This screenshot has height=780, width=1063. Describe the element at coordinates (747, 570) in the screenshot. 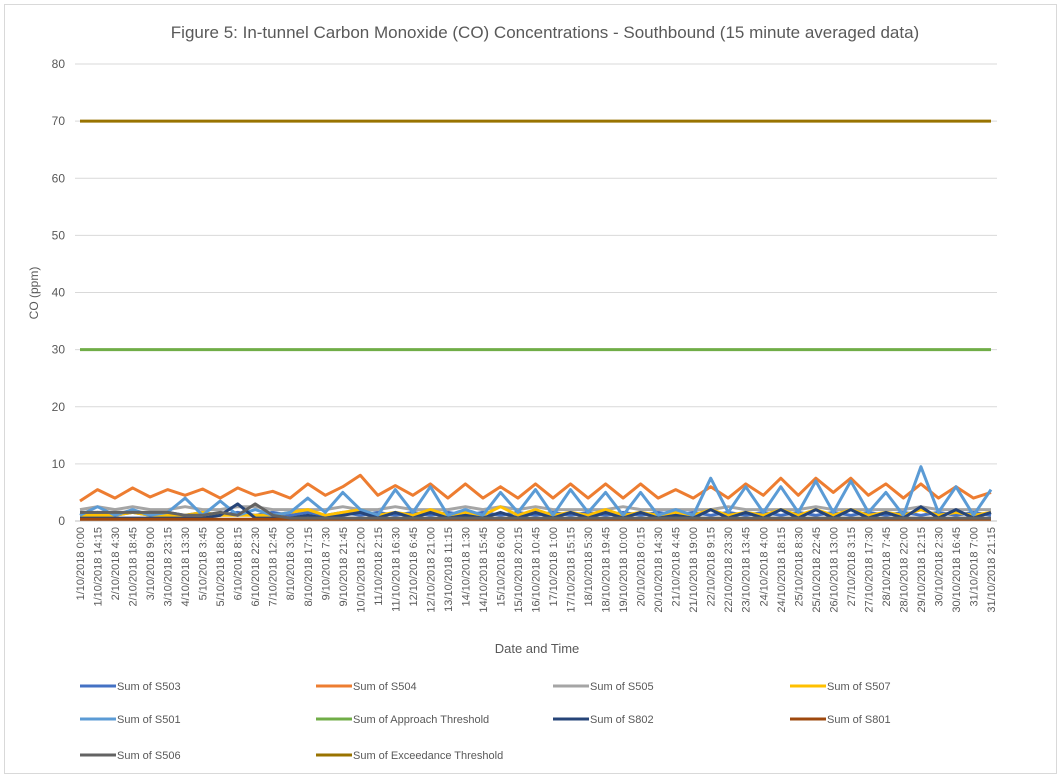

I see `x-tick-label: 23/10/2018 13:45` at that location.